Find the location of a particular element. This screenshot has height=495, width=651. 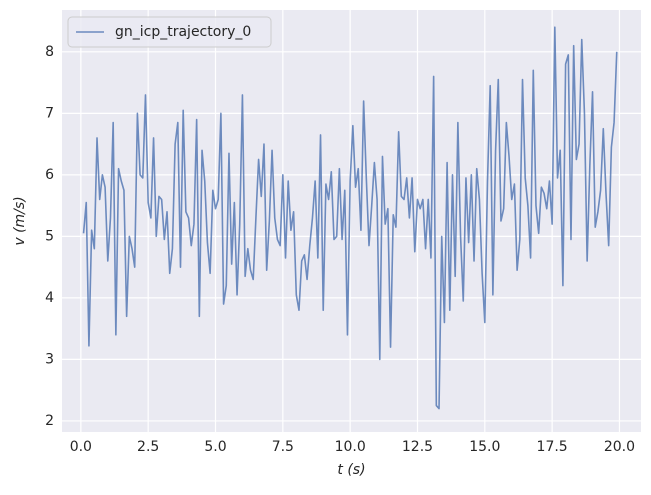

y-tick-label: 3 is located at coordinates (49, 359).